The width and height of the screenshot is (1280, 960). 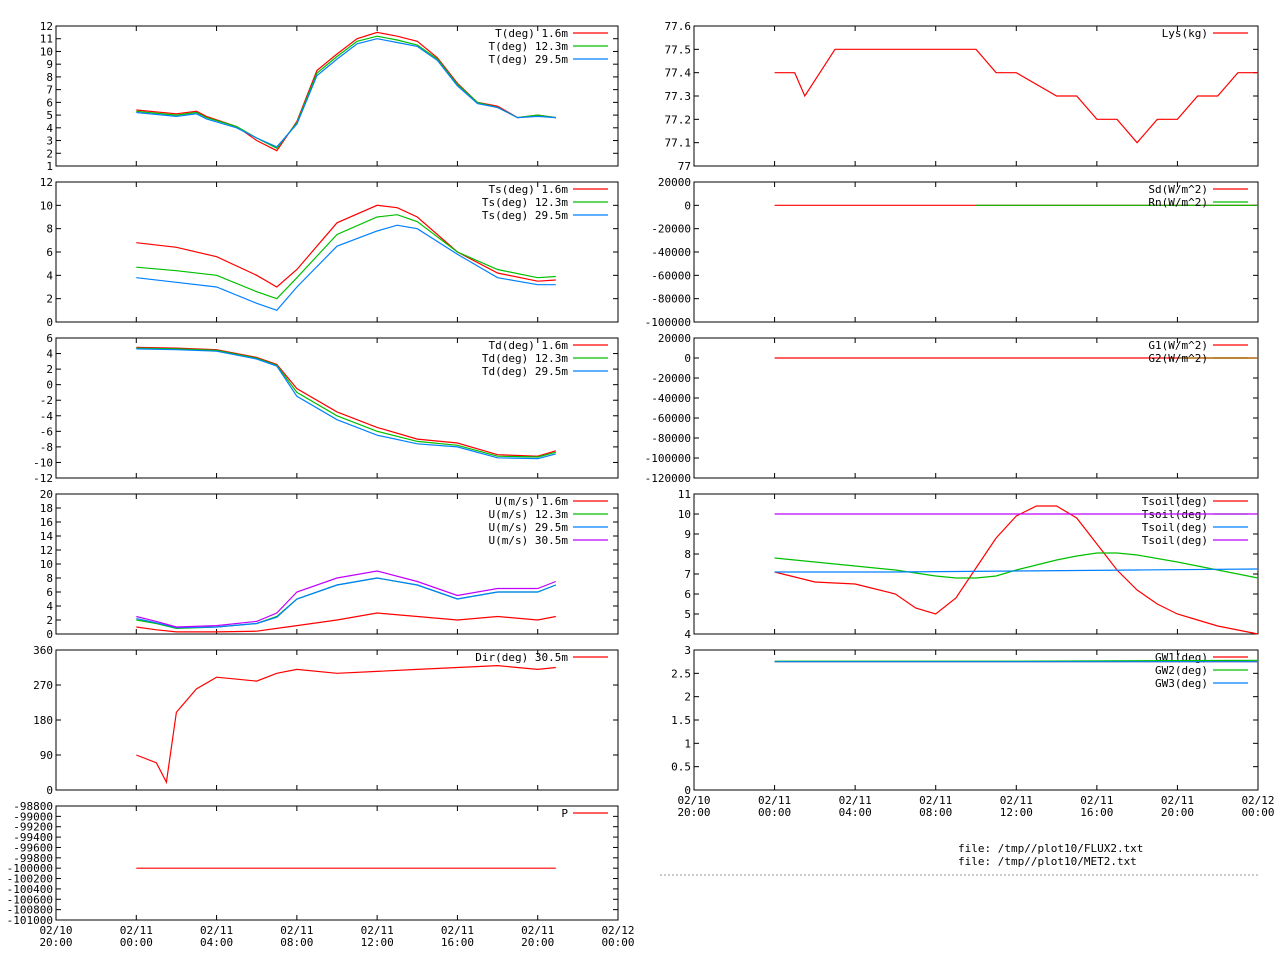 What do you see at coordinates (457, 942) in the screenshot?
I see `x-tick-label: 16:00` at bounding box center [457, 942].